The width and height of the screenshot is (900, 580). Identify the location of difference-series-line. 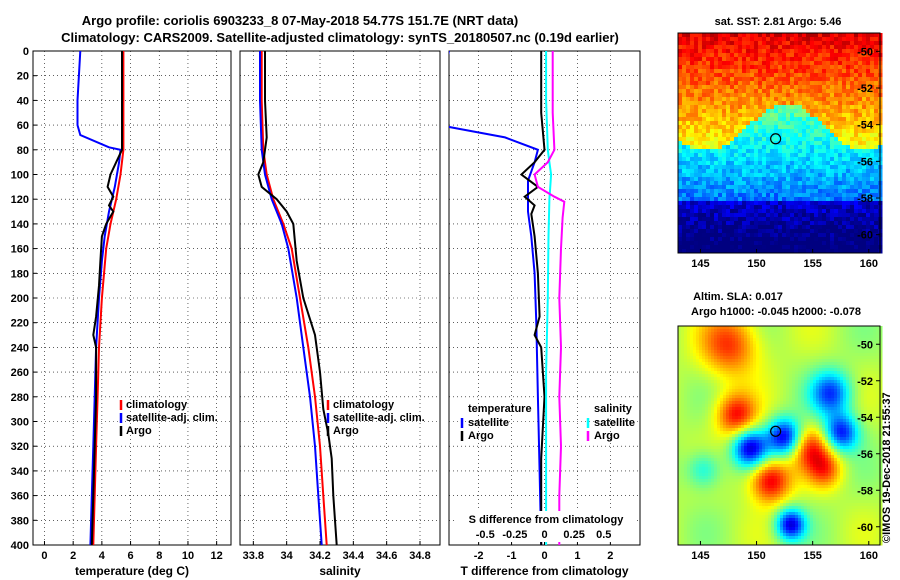
(549, 298).